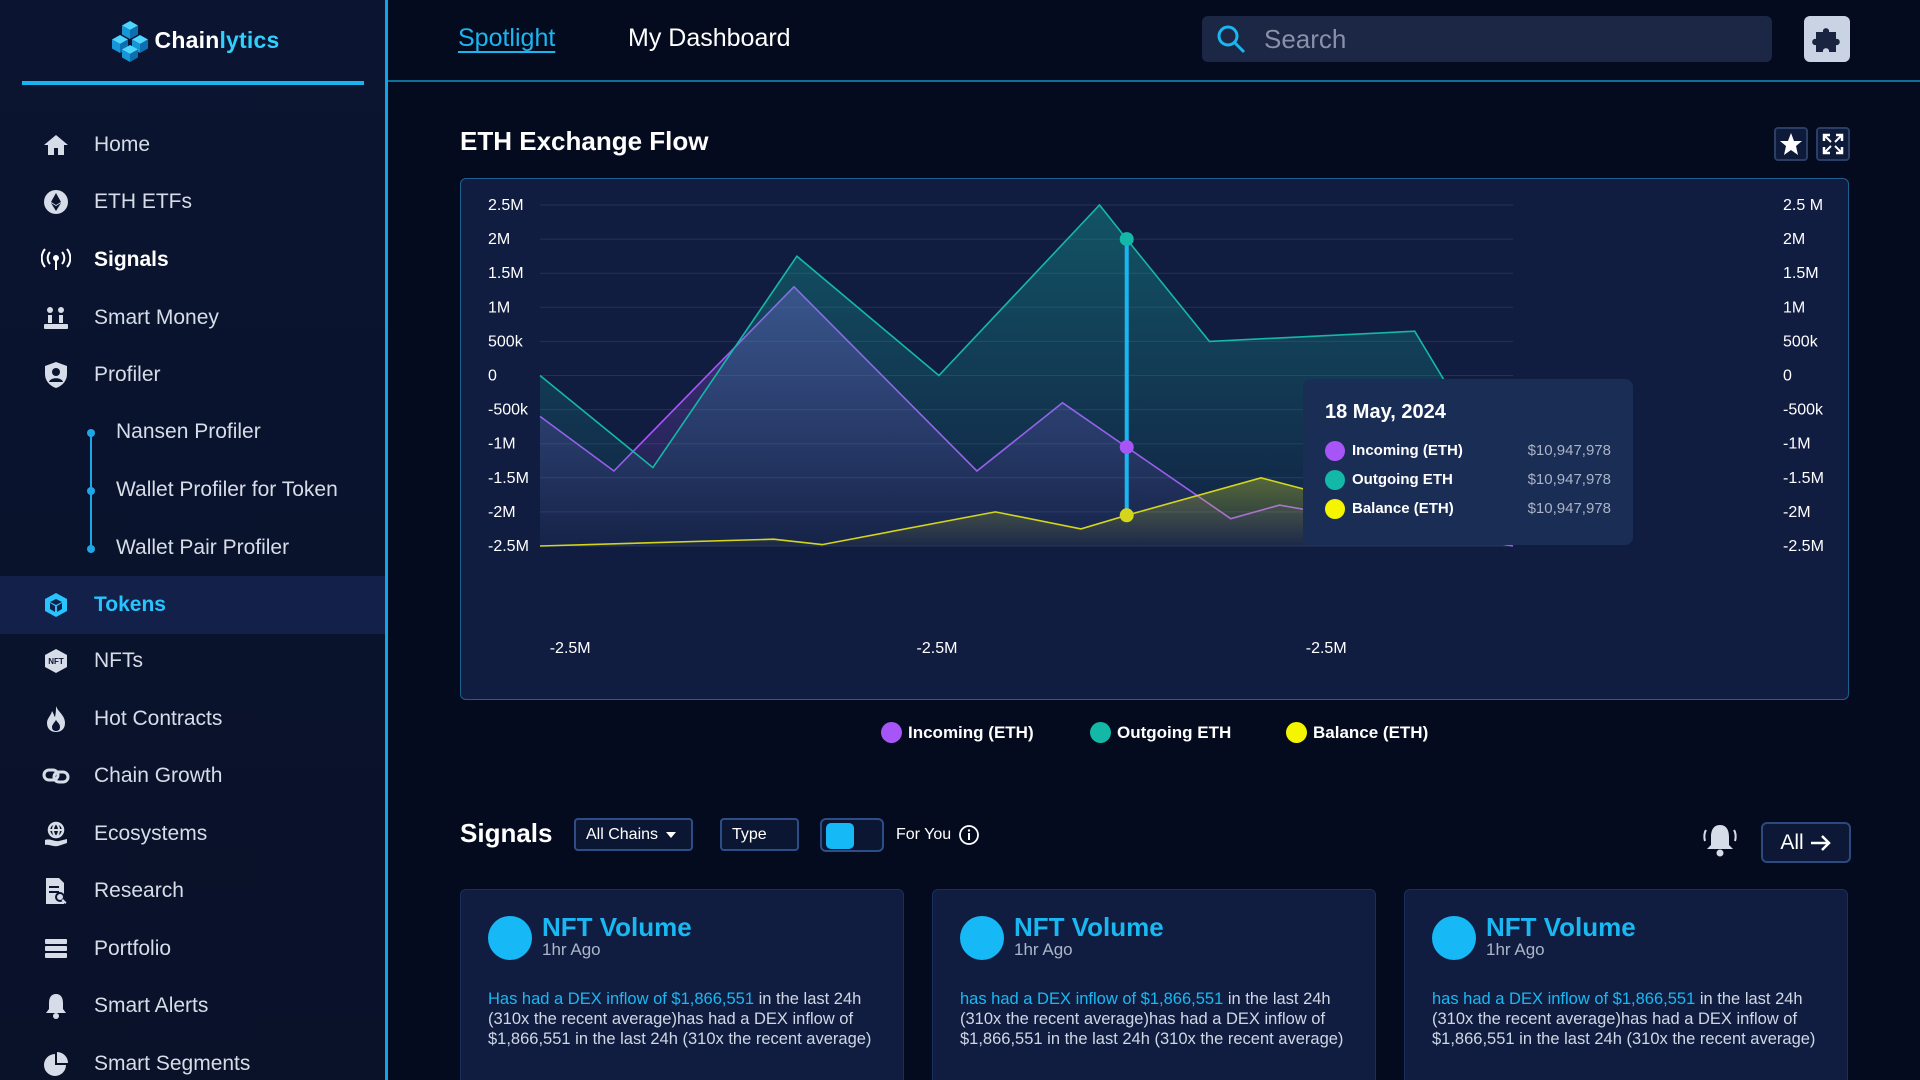 This screenshot has height=1080, width=1920. Describe the element at coordinates (671, 834) in the screenshot. I see `caret-down-icon` at that location.